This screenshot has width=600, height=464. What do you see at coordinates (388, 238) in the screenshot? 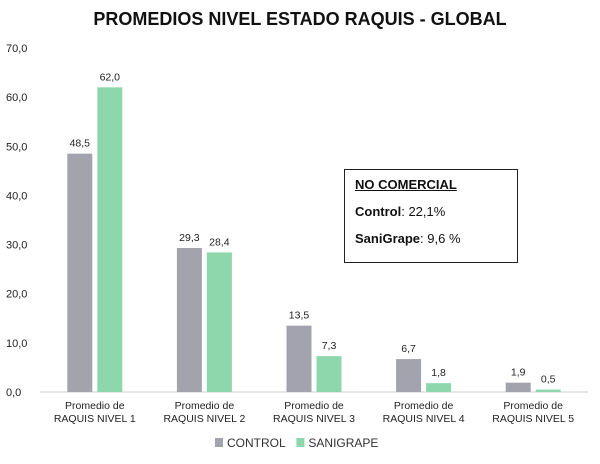
I see `note-sanigrape-label: SaniGrape` at bounding box center [388, 238].